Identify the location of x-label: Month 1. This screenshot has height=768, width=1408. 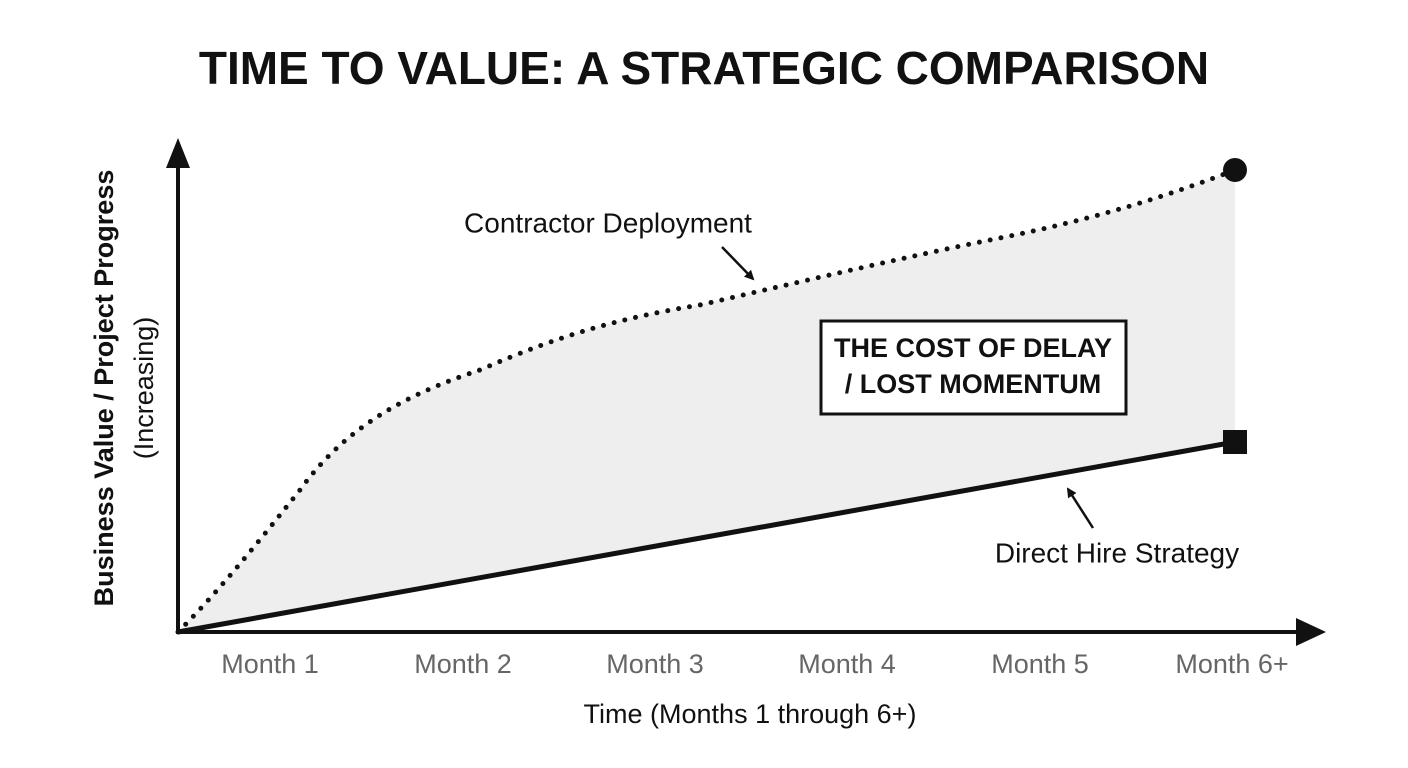
(270, 664).